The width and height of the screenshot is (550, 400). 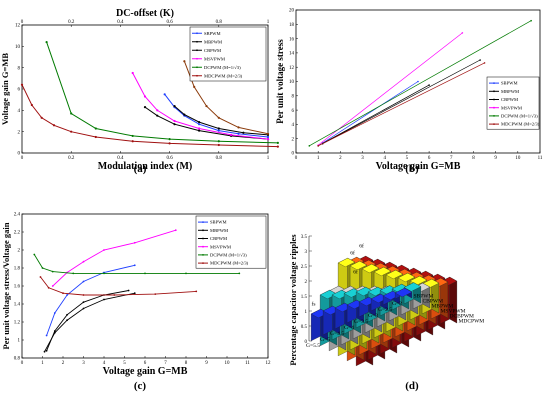 What do you see at coordinates (219, 230) in the screenshot?
I see `legend-label: MBPWM` at bounding box center [219, 230].